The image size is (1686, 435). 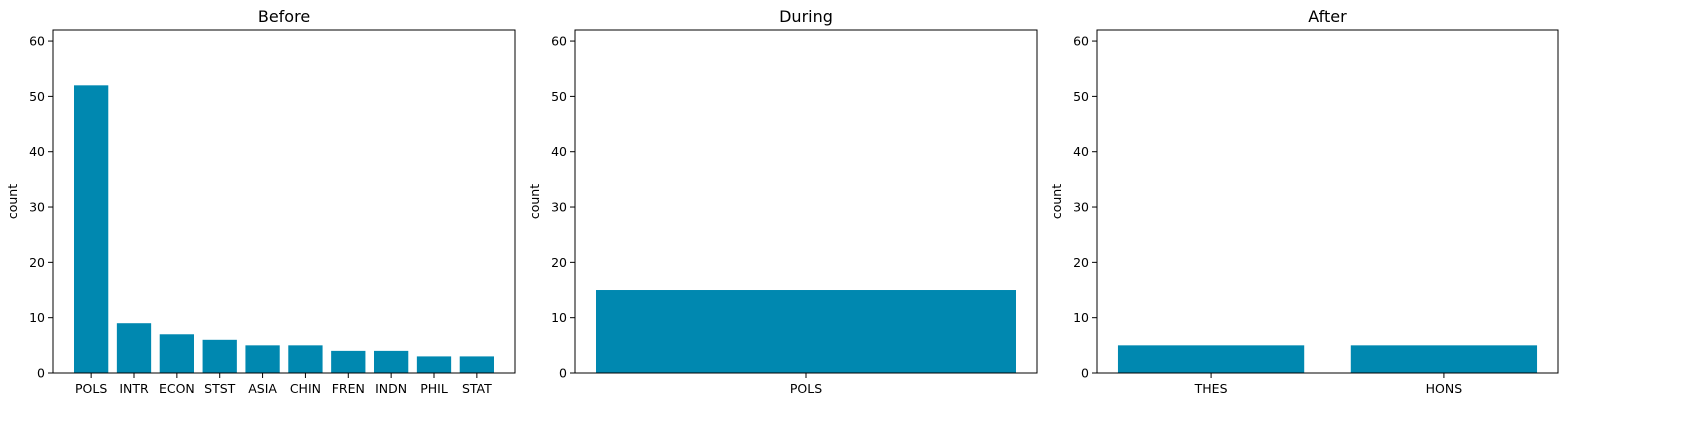 I want to click on x-tick-label: ECON, so click(x=177, y=388).